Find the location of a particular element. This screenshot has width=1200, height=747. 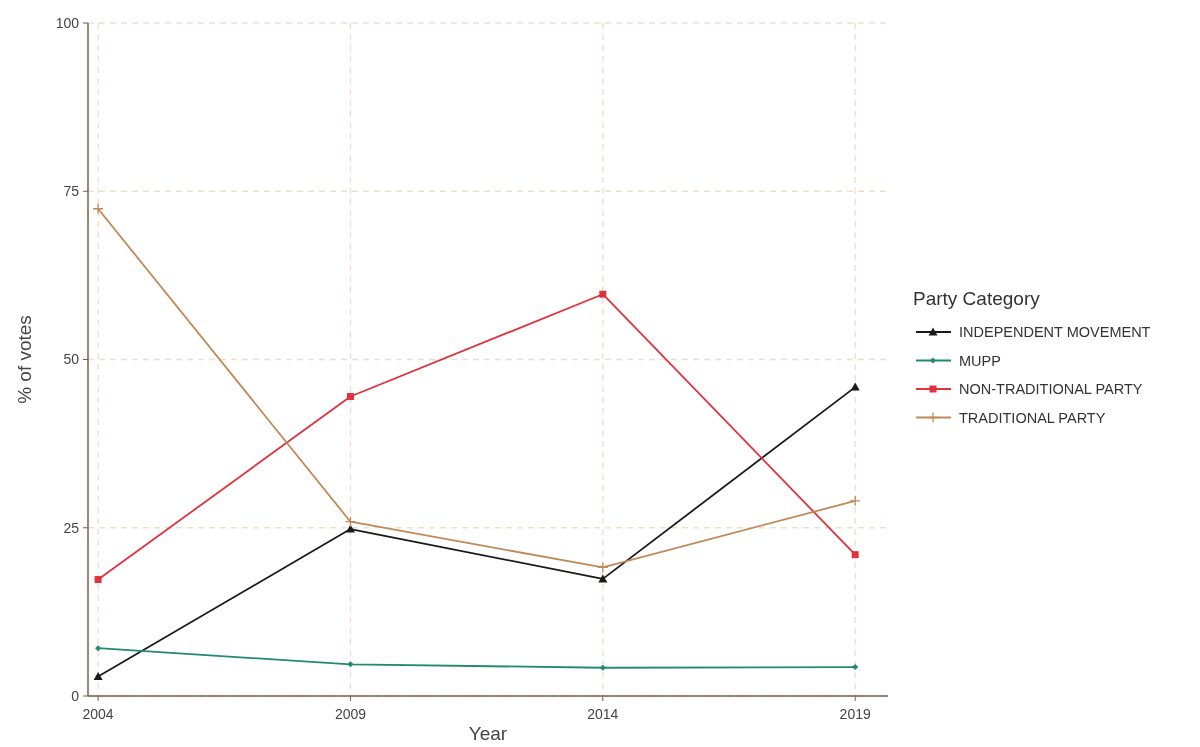

x-tick-label: 2004 is located at coordinates (98, 714).